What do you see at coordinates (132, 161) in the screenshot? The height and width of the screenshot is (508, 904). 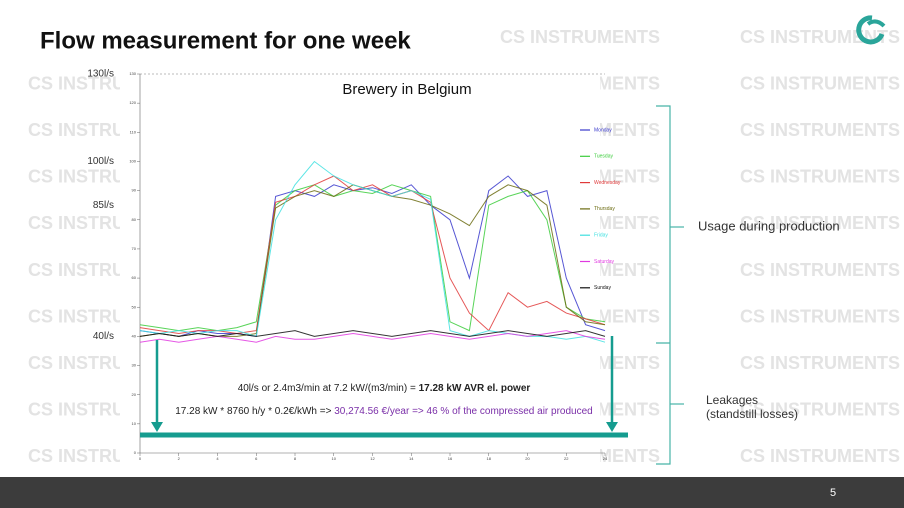 I see `y-tick-label: 100` at bounding box center [132, 161].